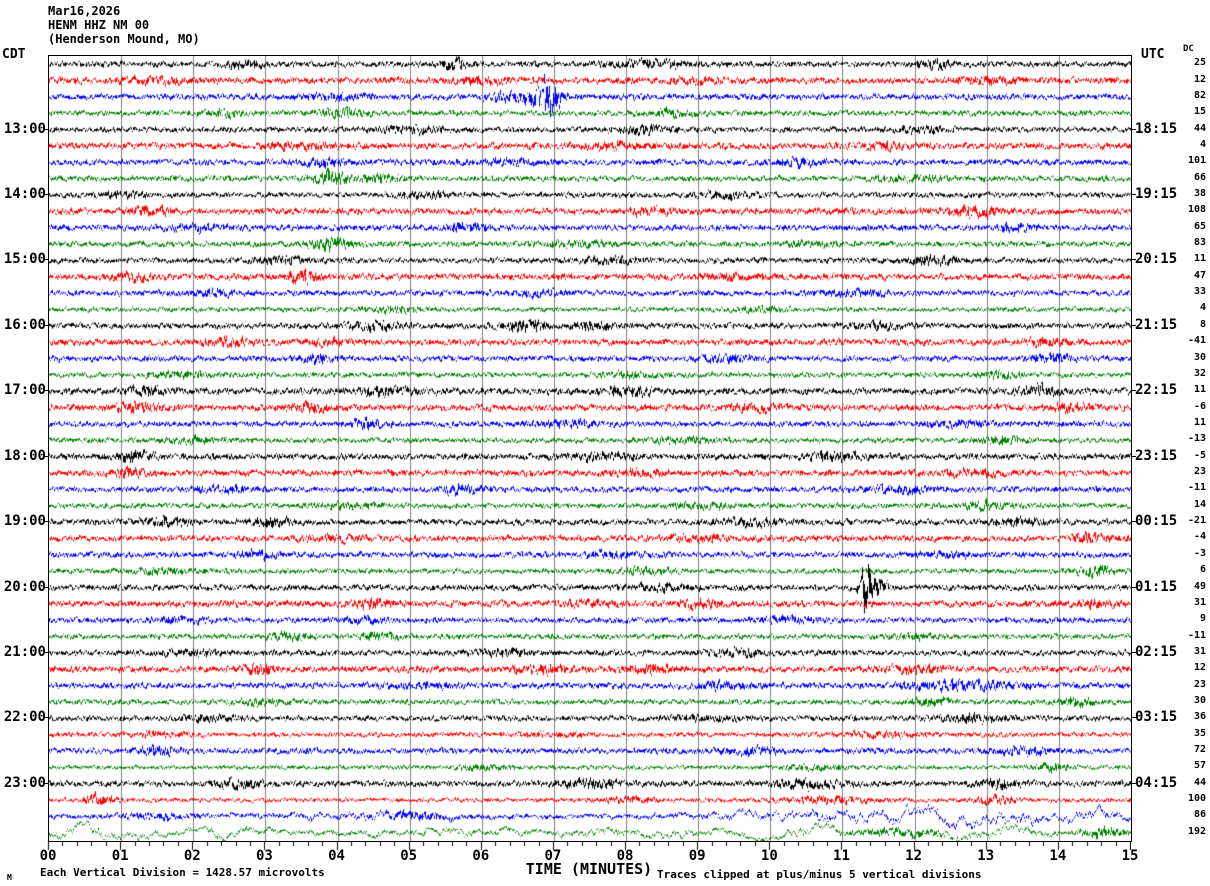 The image size is (1210, 886). I want to click on right-time-label: 23:15, so click(1156, 455).